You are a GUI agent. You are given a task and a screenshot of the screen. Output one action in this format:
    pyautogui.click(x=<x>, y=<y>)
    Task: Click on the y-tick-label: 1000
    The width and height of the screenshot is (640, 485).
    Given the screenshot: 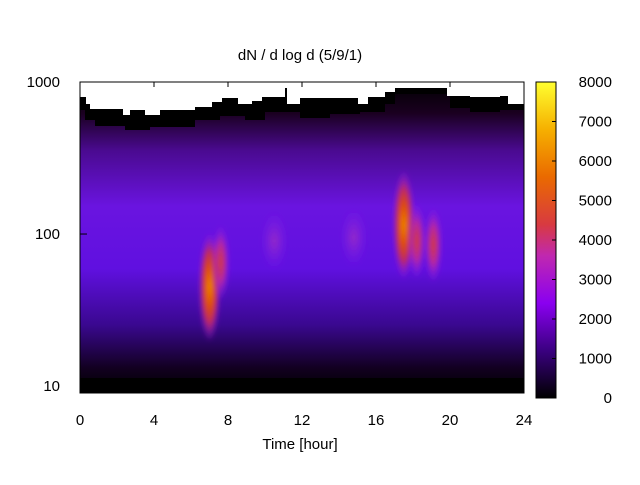 What is the action you would take?
    pyautogui.click(x=43, y=82)
    